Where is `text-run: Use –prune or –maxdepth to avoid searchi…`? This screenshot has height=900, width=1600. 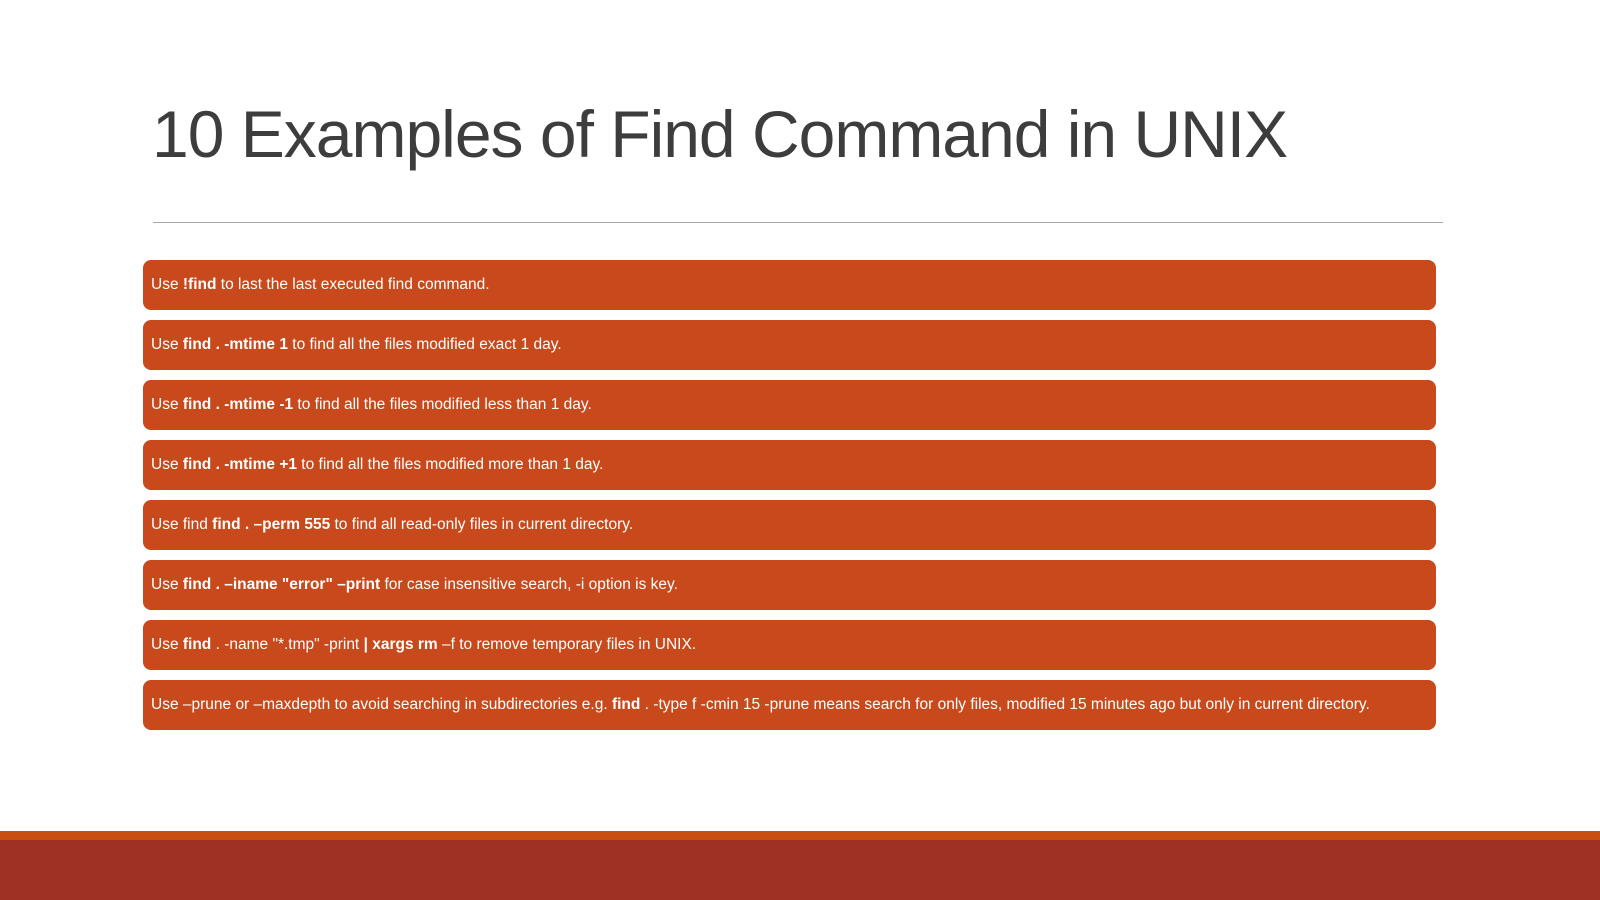 text-run: Use –prune or –maxdepth to avoid searchi… is located at coordinates (381, 704).